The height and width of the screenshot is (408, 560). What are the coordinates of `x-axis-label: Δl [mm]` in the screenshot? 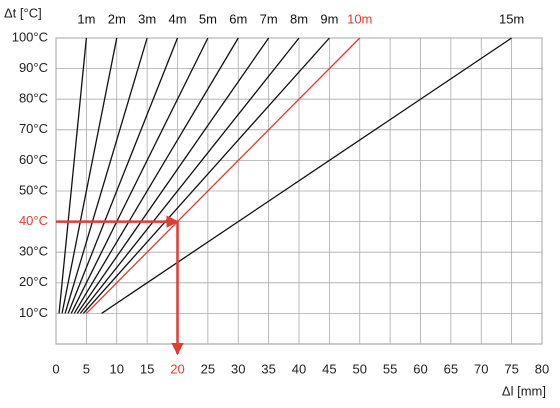 It's located at (524, 390).